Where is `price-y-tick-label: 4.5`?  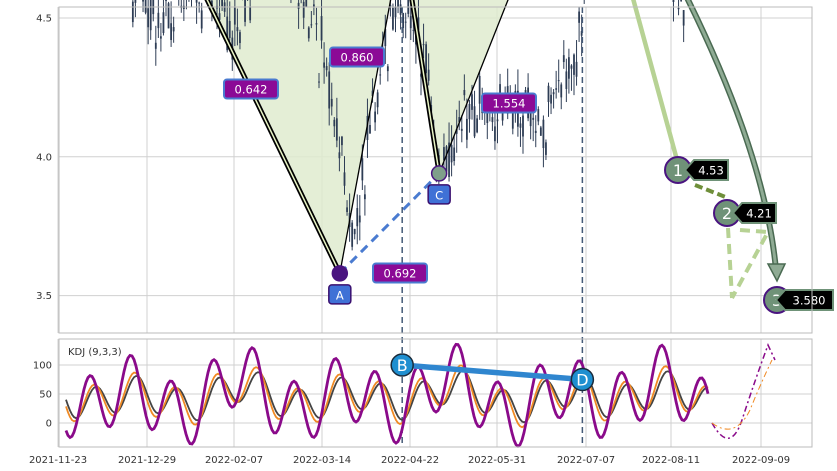 price-y-tick-label: 4.5 is located at coordinates (44, 18).